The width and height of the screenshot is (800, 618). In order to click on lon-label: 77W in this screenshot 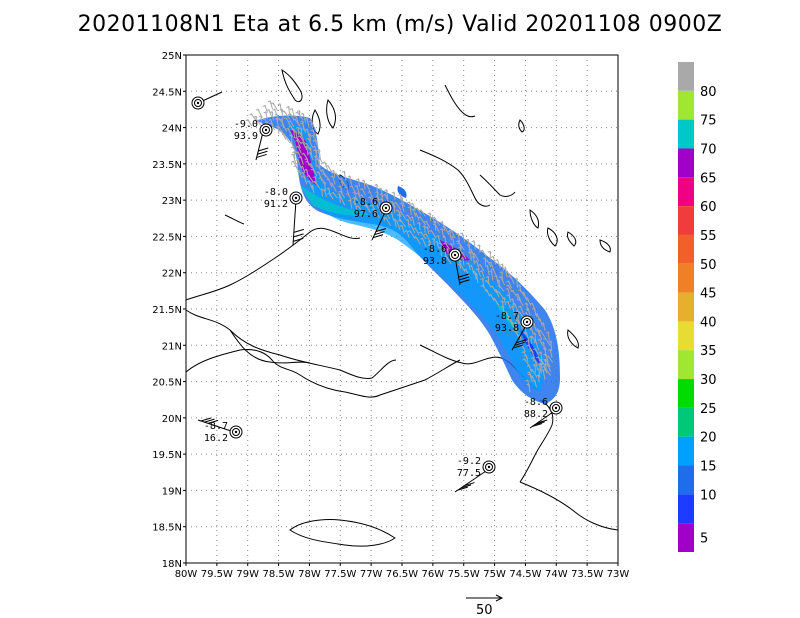, I will do `click(371, 574)`.